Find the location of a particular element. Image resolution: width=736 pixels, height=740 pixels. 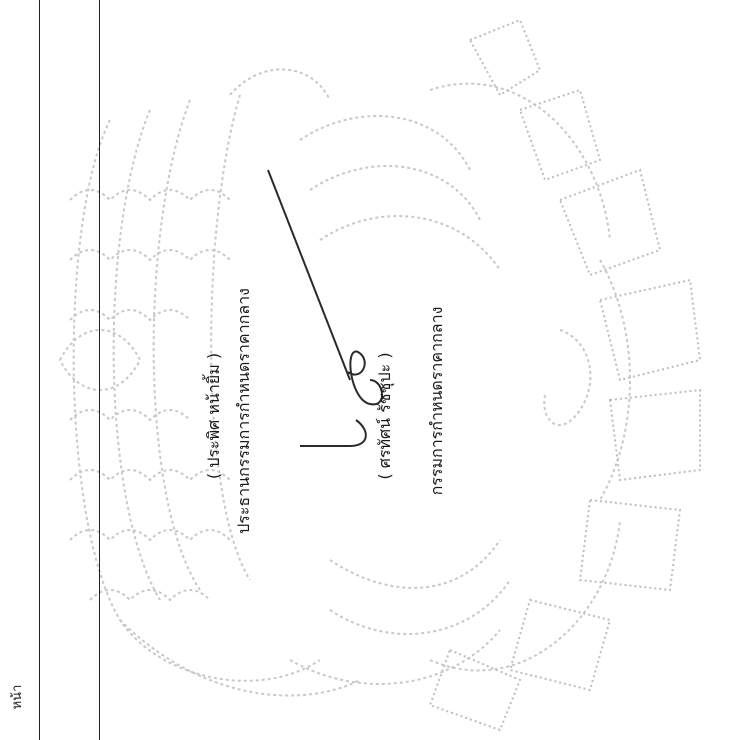

margin-rule-right is located at coordinates (99, 370).